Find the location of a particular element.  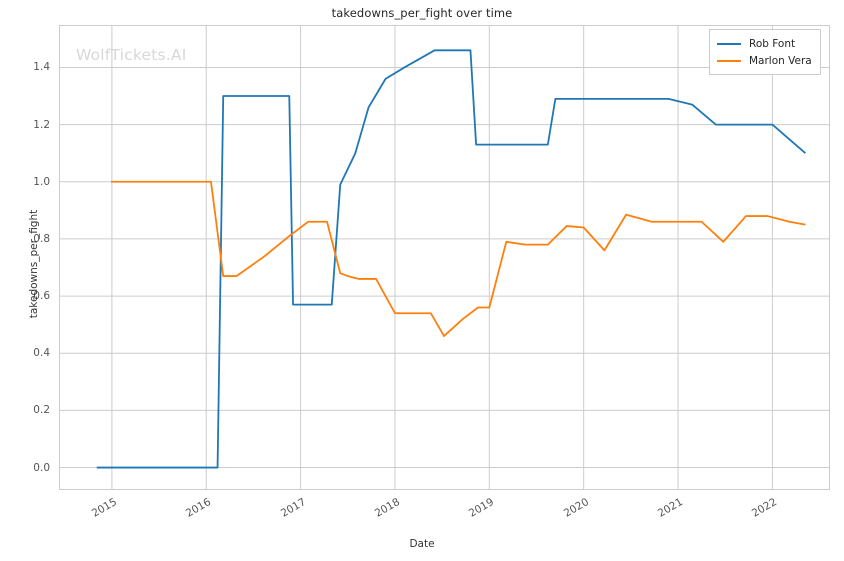

y-tick-label: 0.0 is located at coordinates (41, 467).